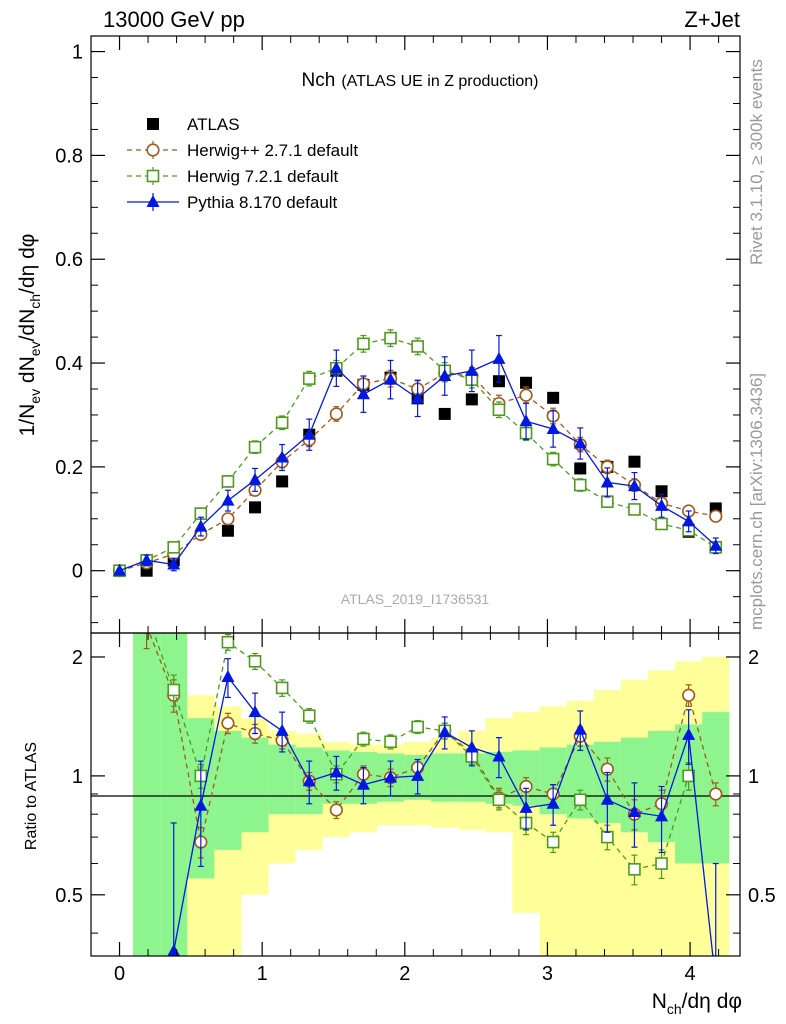 The width and height of the screenshot is (786, 1024). What do you see at coordinates (69, 260) in the screenshot?
I see `y-tick-label: 0.6` at bounding box center [69, 260].